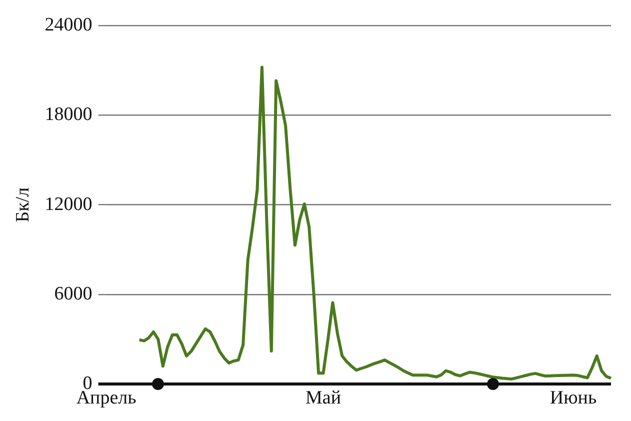 This screenshot has height=421, width=631. What do you see at coordinates (23, 204) in the screenshot?
I see `y-axis-title: Бк/л` at bounding box center [23, 204].